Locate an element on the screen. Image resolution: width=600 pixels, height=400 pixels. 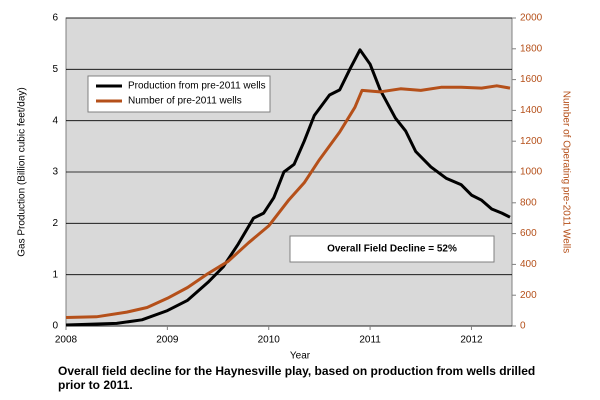
annotation-box is located at coordinates (392, 249).